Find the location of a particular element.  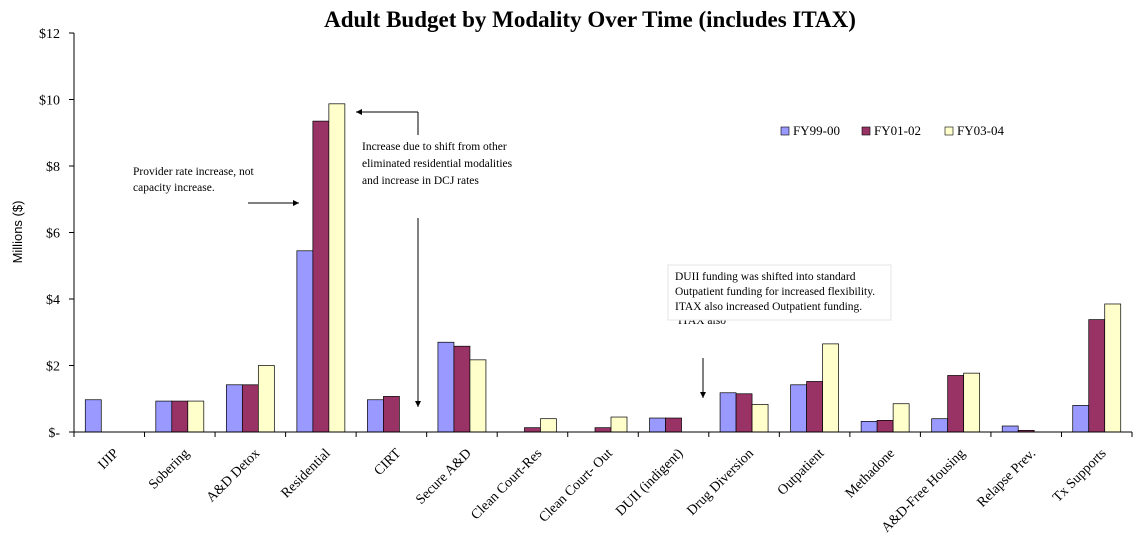

x-tick-label: Sobering is located at coordinates (169, 469).